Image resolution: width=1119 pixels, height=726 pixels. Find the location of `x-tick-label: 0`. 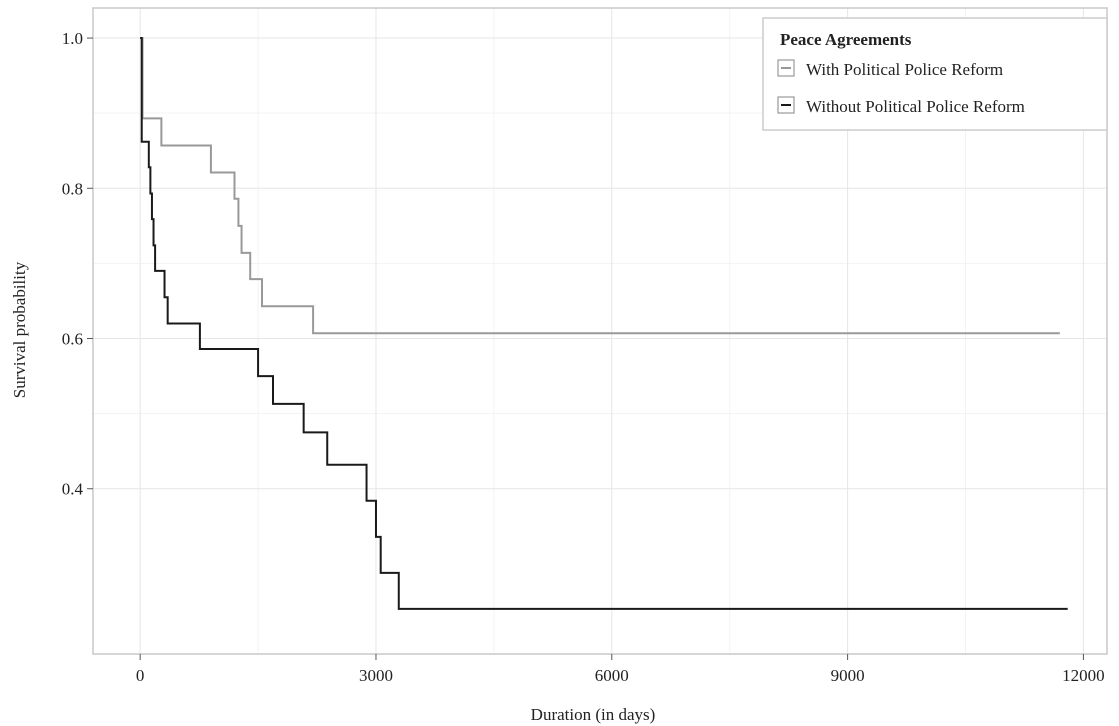

x-tick-label: 0 is located at coordinates (140, 675).